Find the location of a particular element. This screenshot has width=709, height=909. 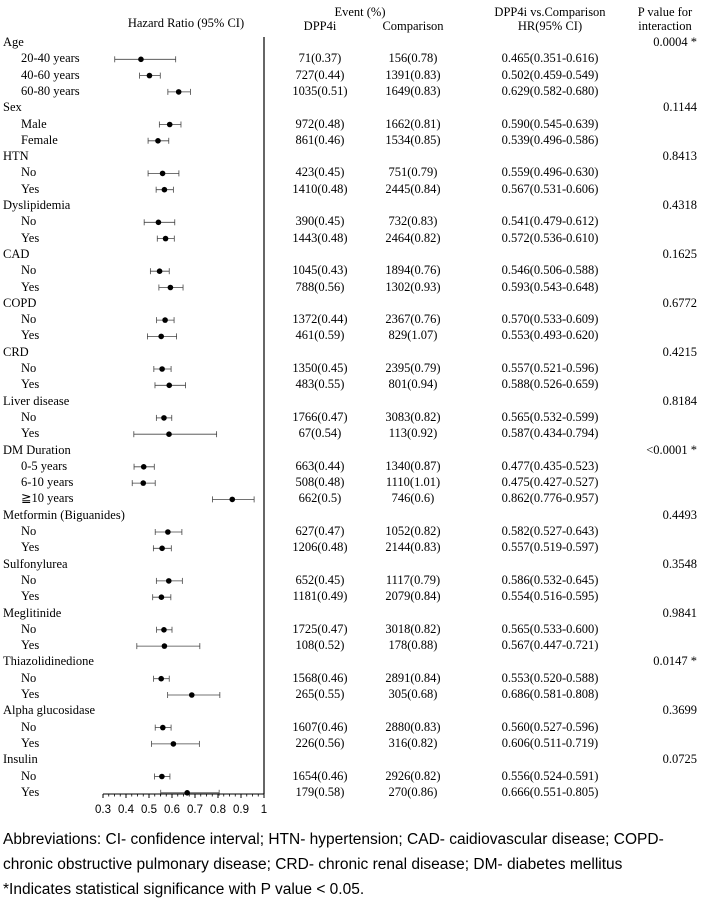

dpp4i-event: 226(0.56) is located at coordinates (320, 742).